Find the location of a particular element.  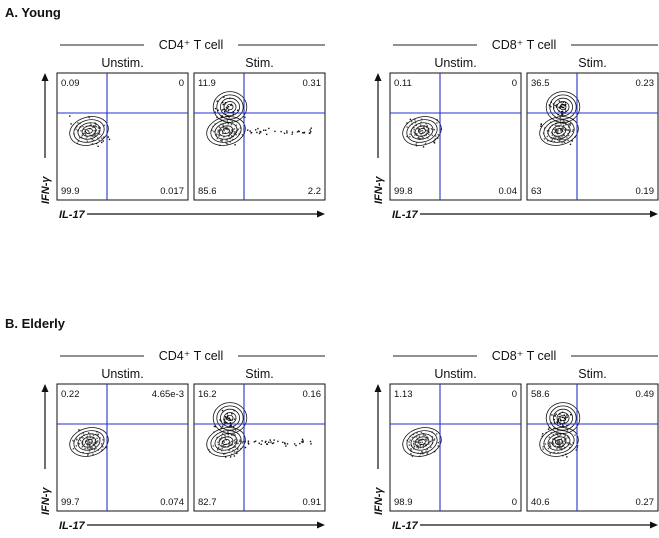

quadrant-value: 0 is located at coordinates (514, 502).